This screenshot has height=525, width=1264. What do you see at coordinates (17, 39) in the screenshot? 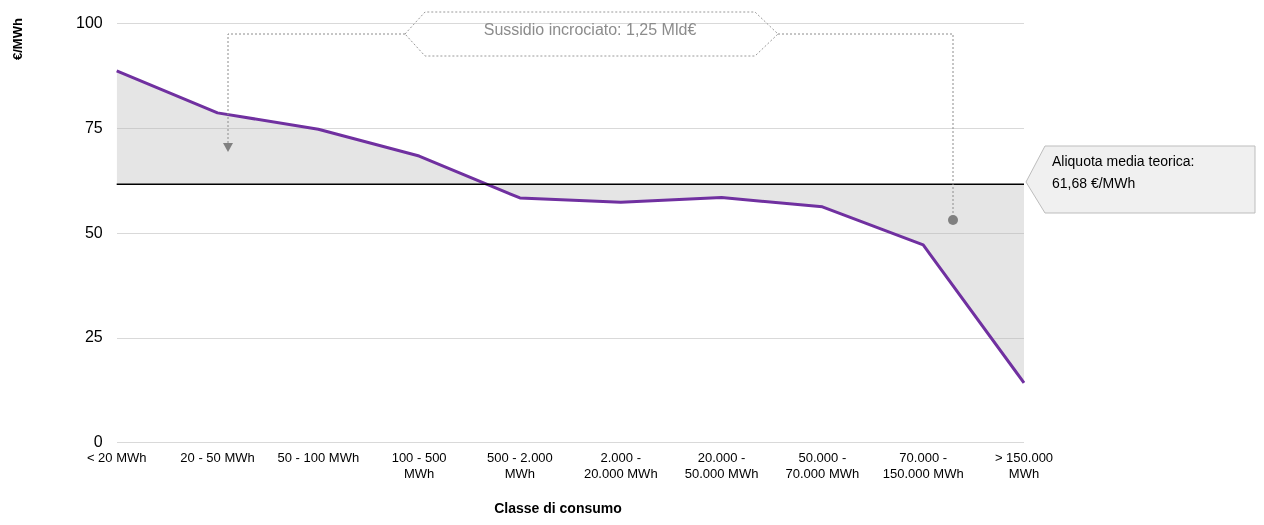
I see `y-axis-title: €/MWh` at bounding box center [17, 39].